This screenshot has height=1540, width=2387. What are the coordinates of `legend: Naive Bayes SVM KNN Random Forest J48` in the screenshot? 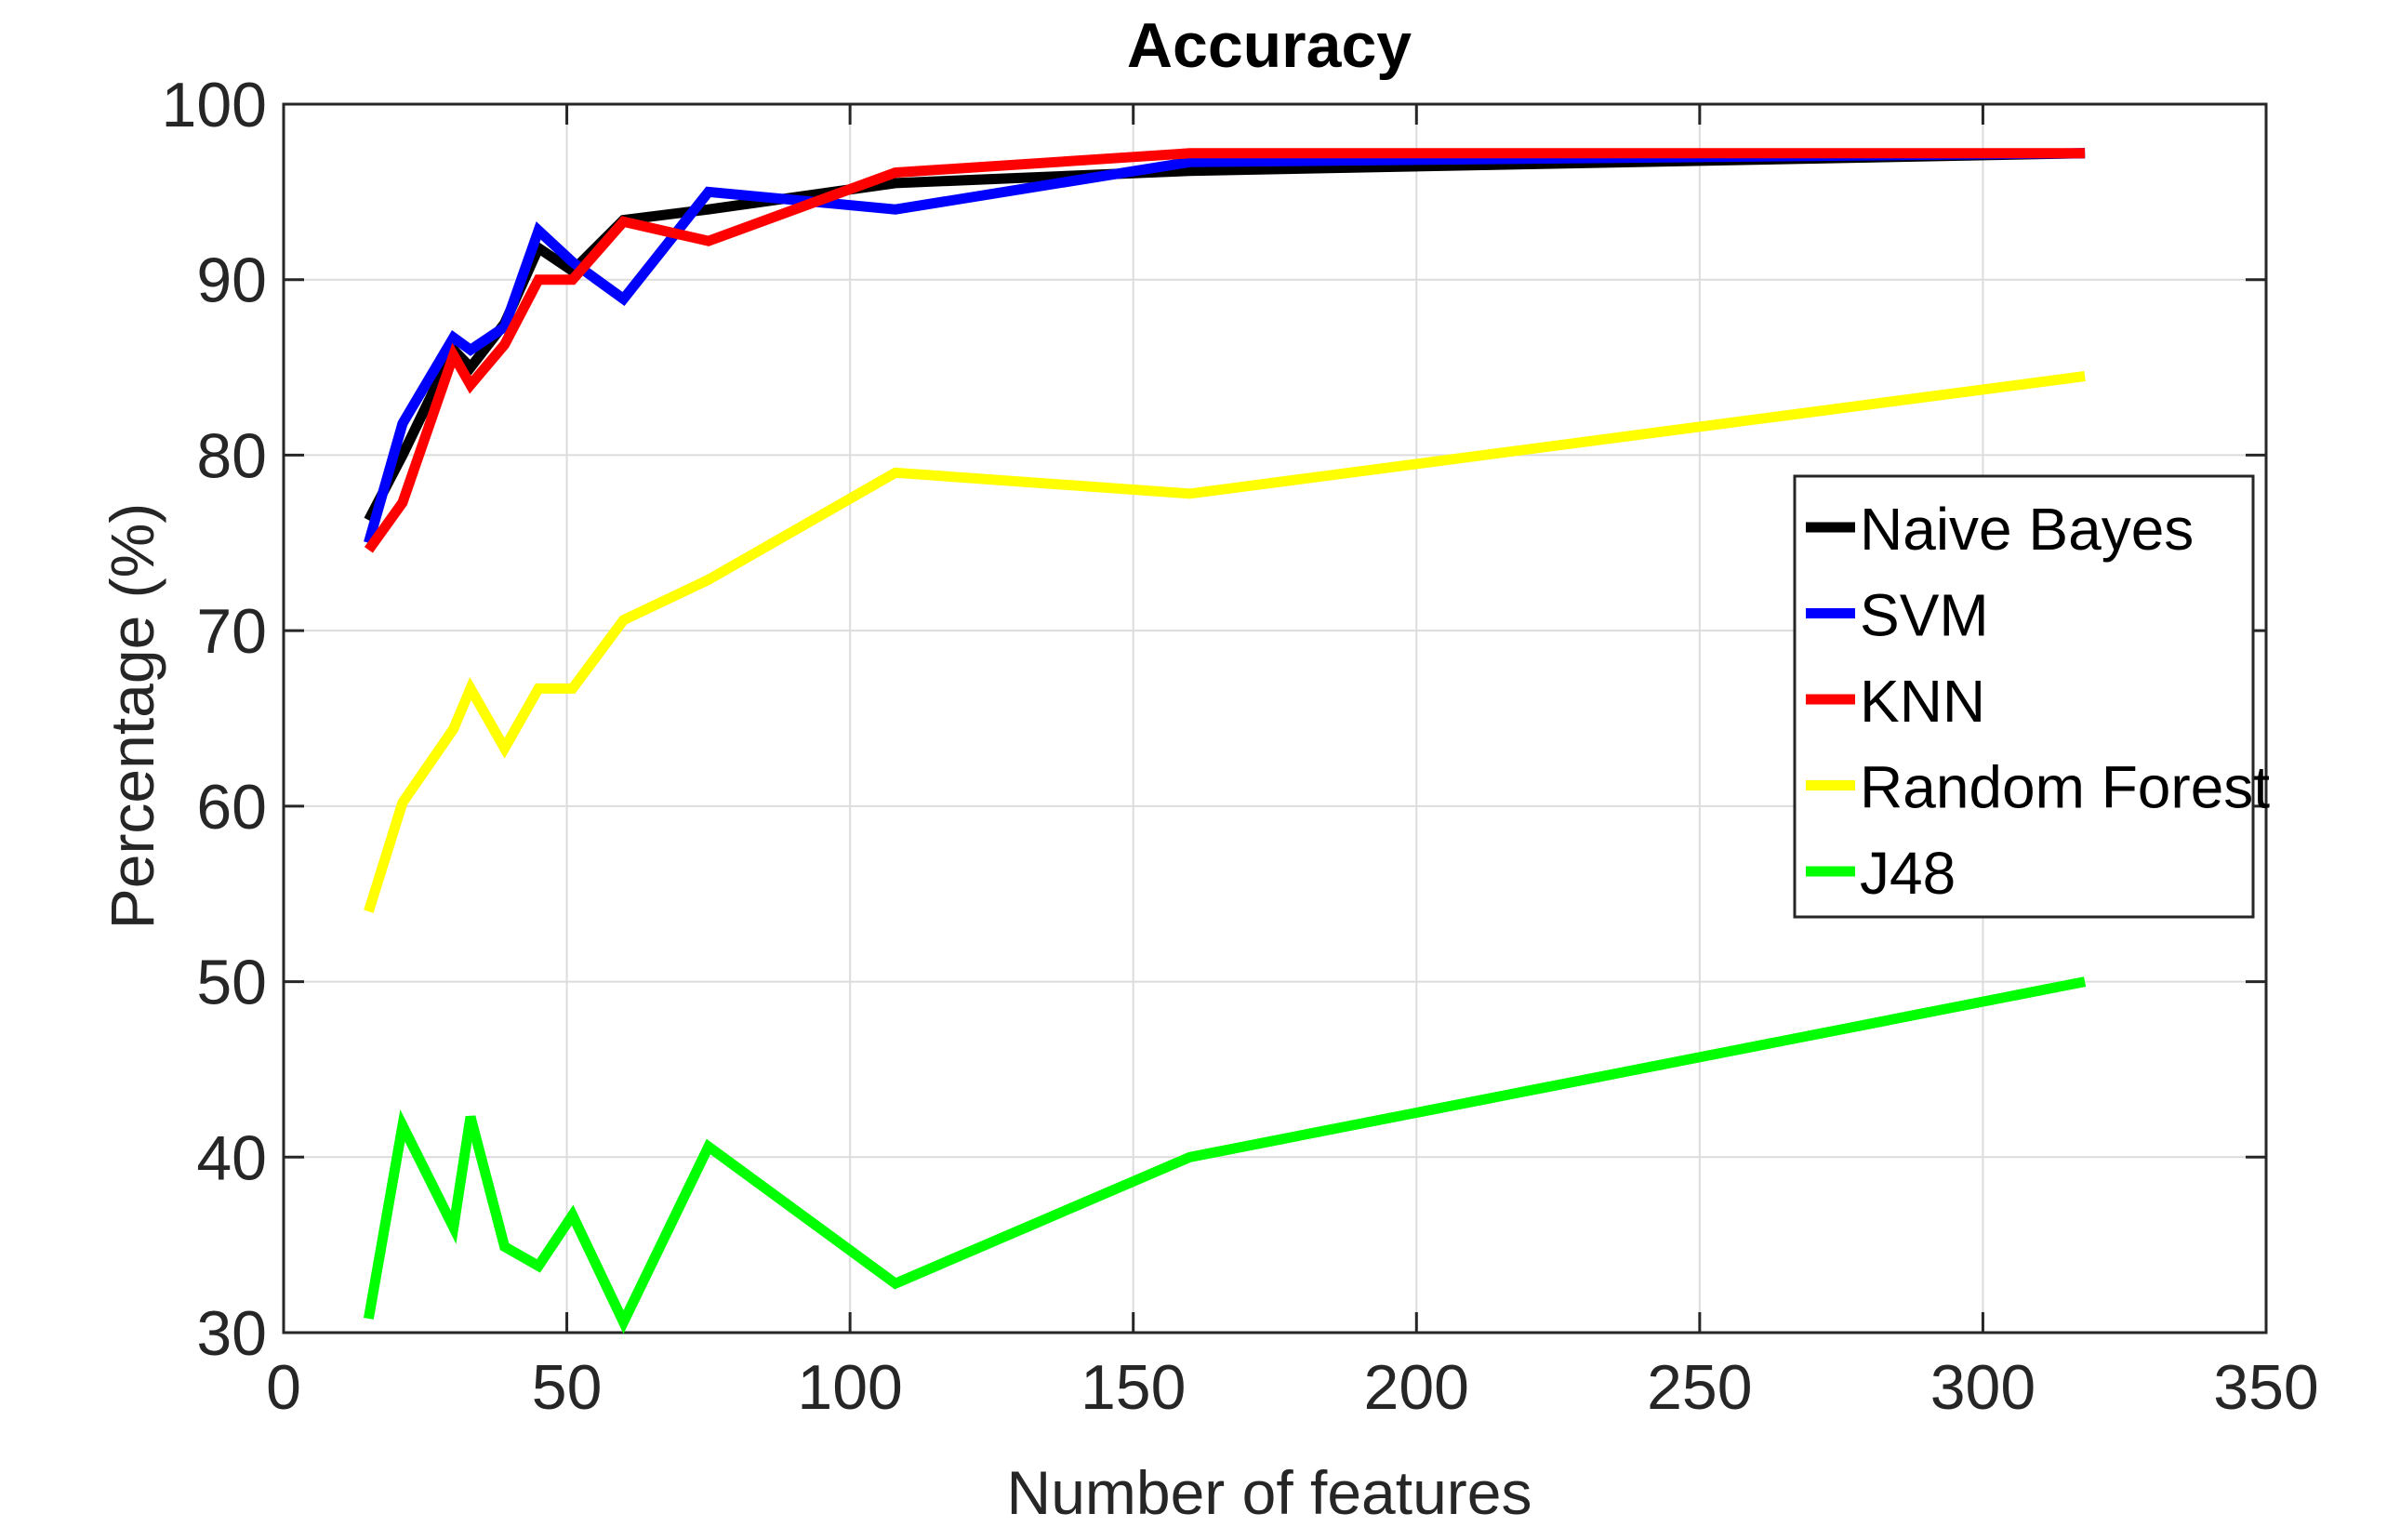 It's located at (2031, 696).